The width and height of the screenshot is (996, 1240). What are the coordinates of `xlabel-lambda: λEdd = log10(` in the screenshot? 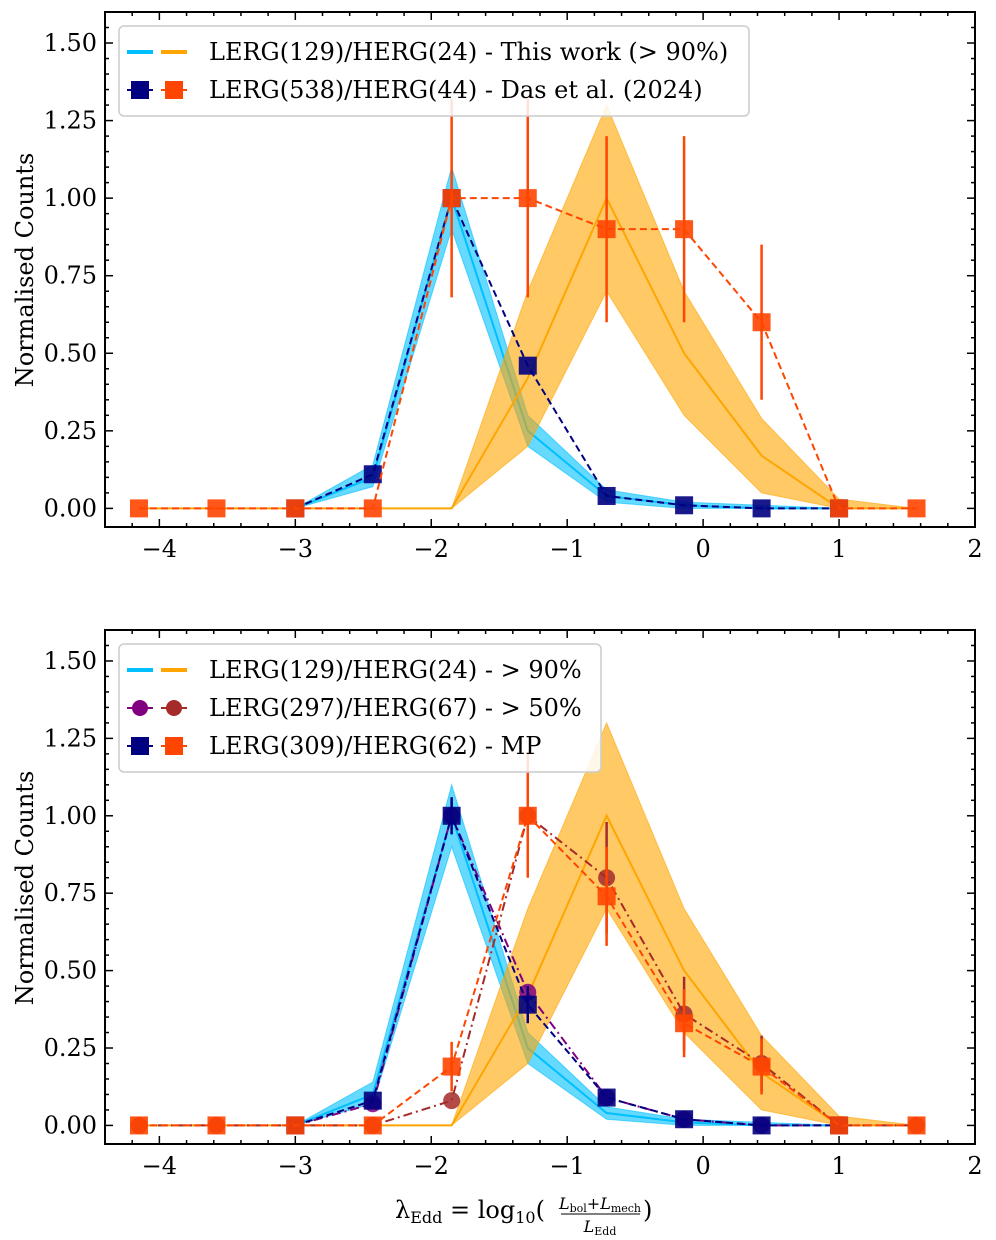 It's located at (470, 1211).